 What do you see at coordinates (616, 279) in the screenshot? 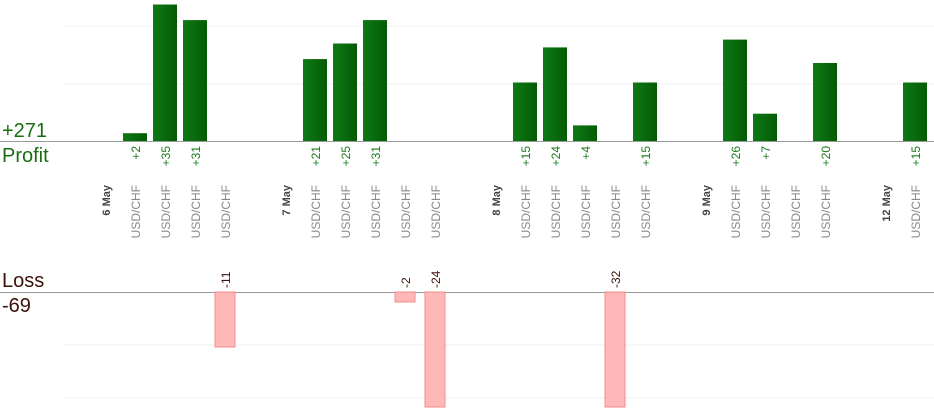
I see `loss-value-label: -32` at bounding box center [616, 279].